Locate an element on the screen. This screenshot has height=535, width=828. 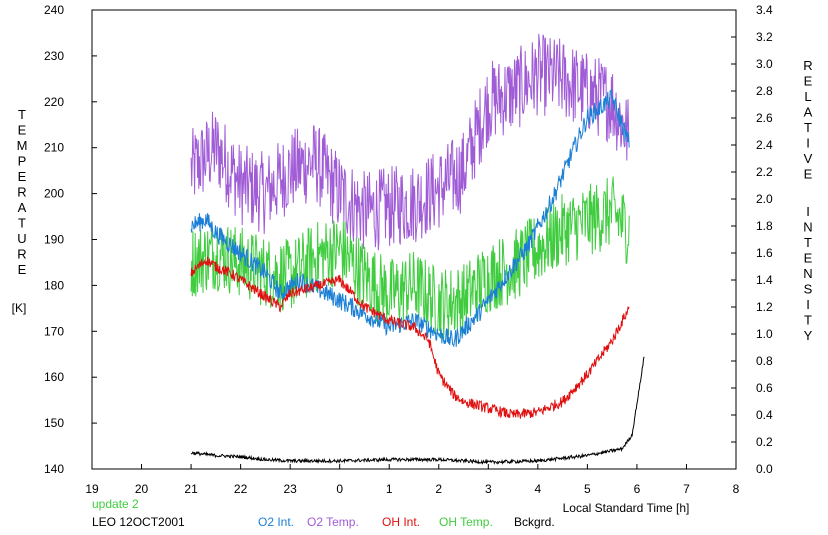
right-tick-label: 0.4 is located at coordinates (764, 415).